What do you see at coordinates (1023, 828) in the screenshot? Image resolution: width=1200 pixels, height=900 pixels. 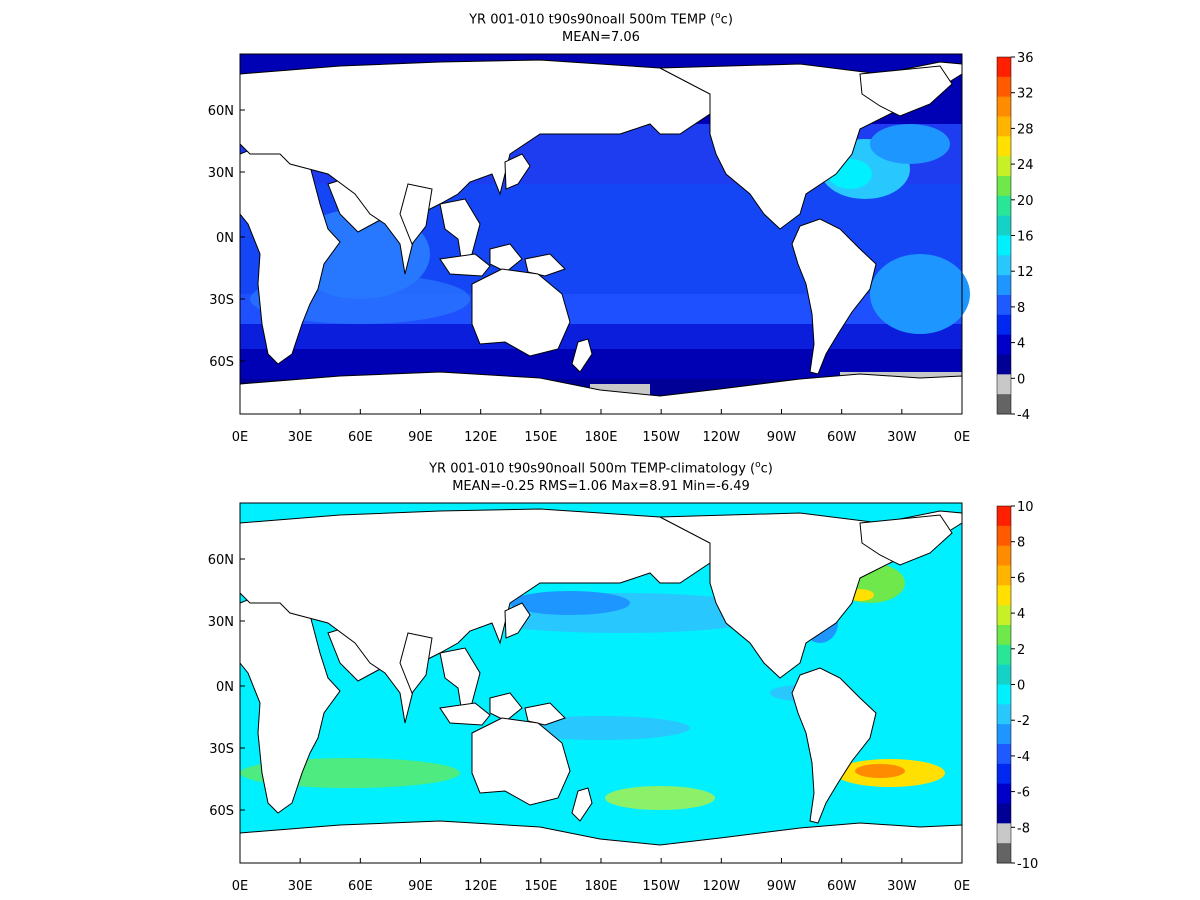 I see `panel2-colorbar-label: -8` at bounding box center [1023, 828].